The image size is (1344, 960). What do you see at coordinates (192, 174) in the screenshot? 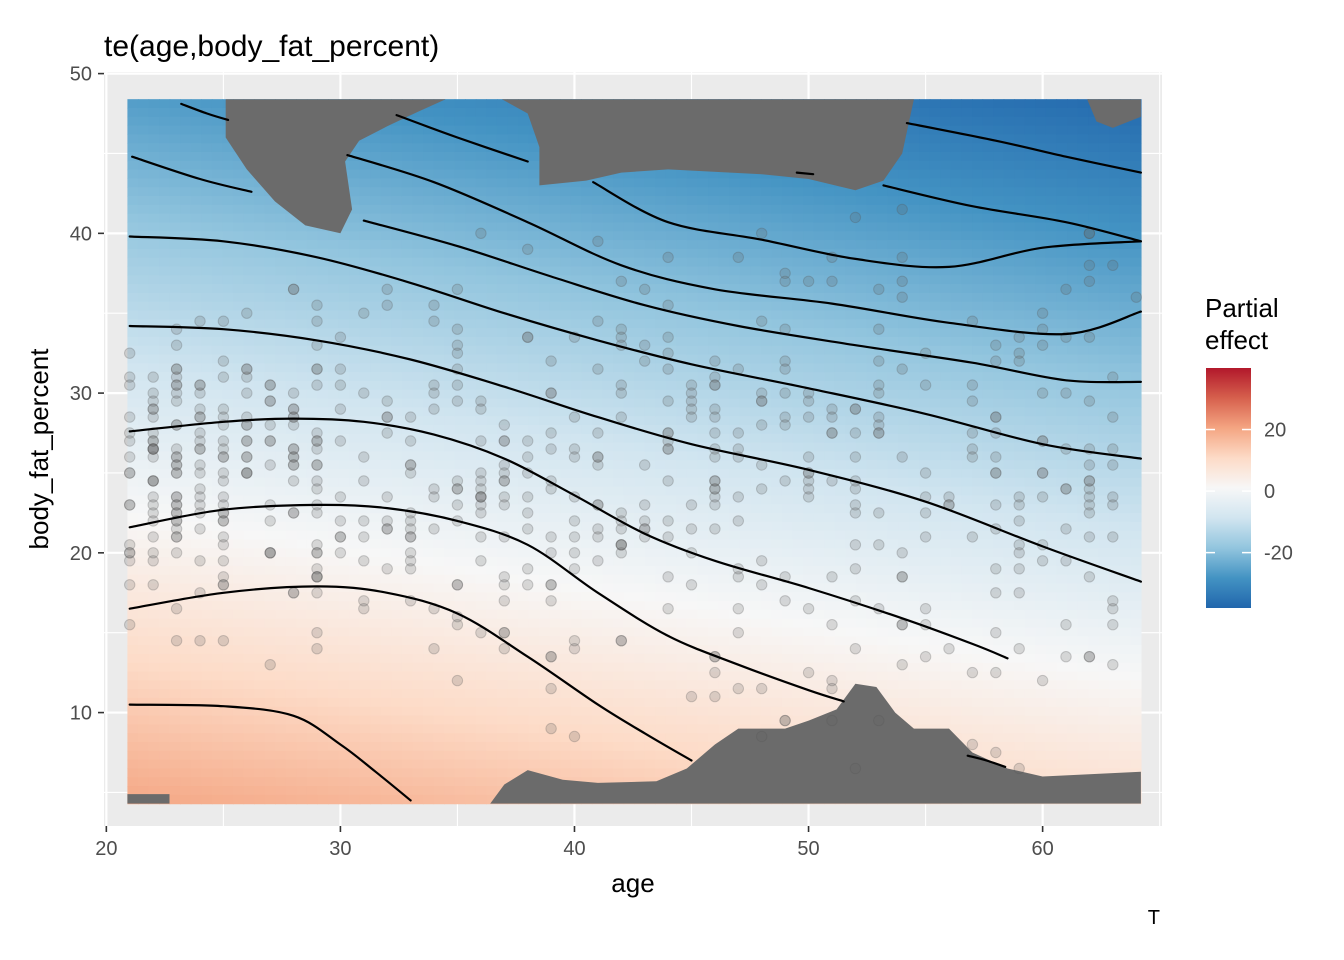
I see `contour-line` at bounding box center [192, 174].